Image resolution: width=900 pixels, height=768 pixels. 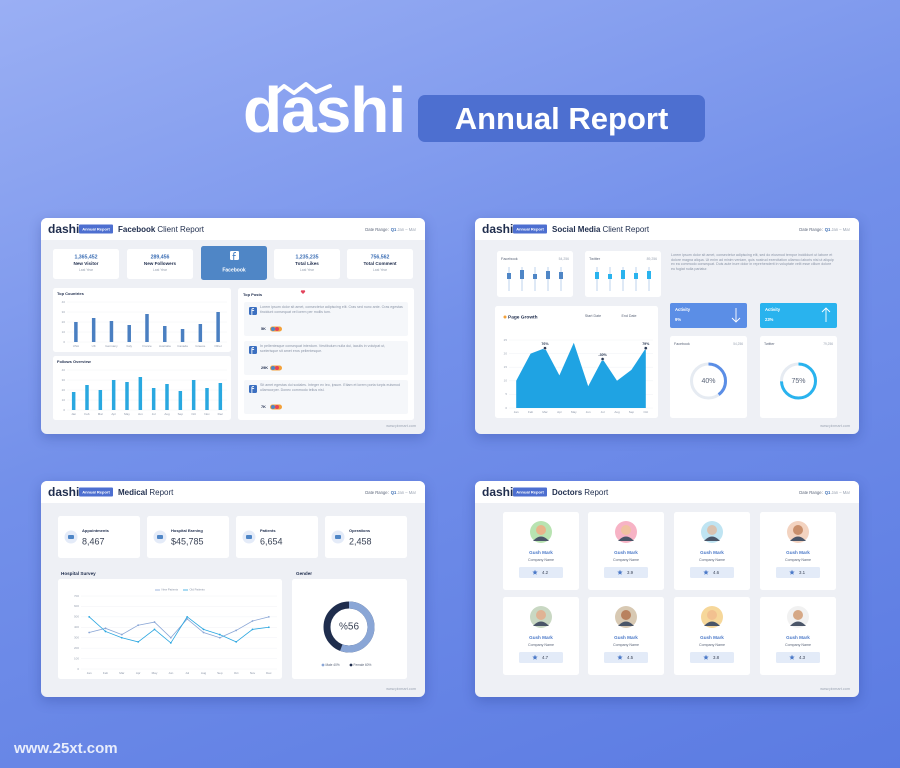 I want to click on gauge-label: 75%, so click(x=798, y=381).